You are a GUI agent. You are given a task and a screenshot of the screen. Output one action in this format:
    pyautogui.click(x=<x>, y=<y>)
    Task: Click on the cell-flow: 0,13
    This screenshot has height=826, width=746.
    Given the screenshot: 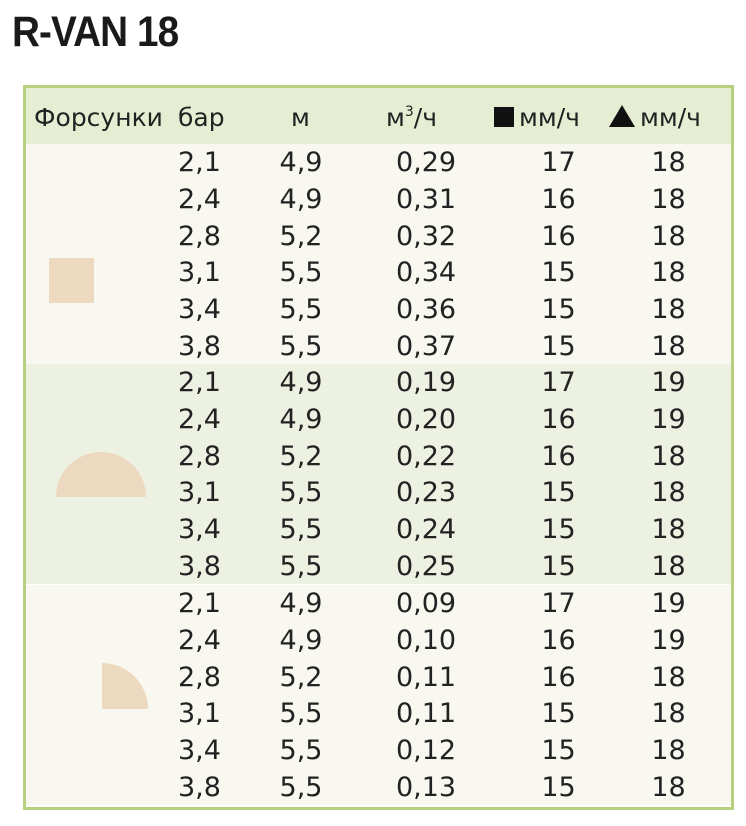 What is the action you would take?
    pyautogui.click(x=426, y=787)
    